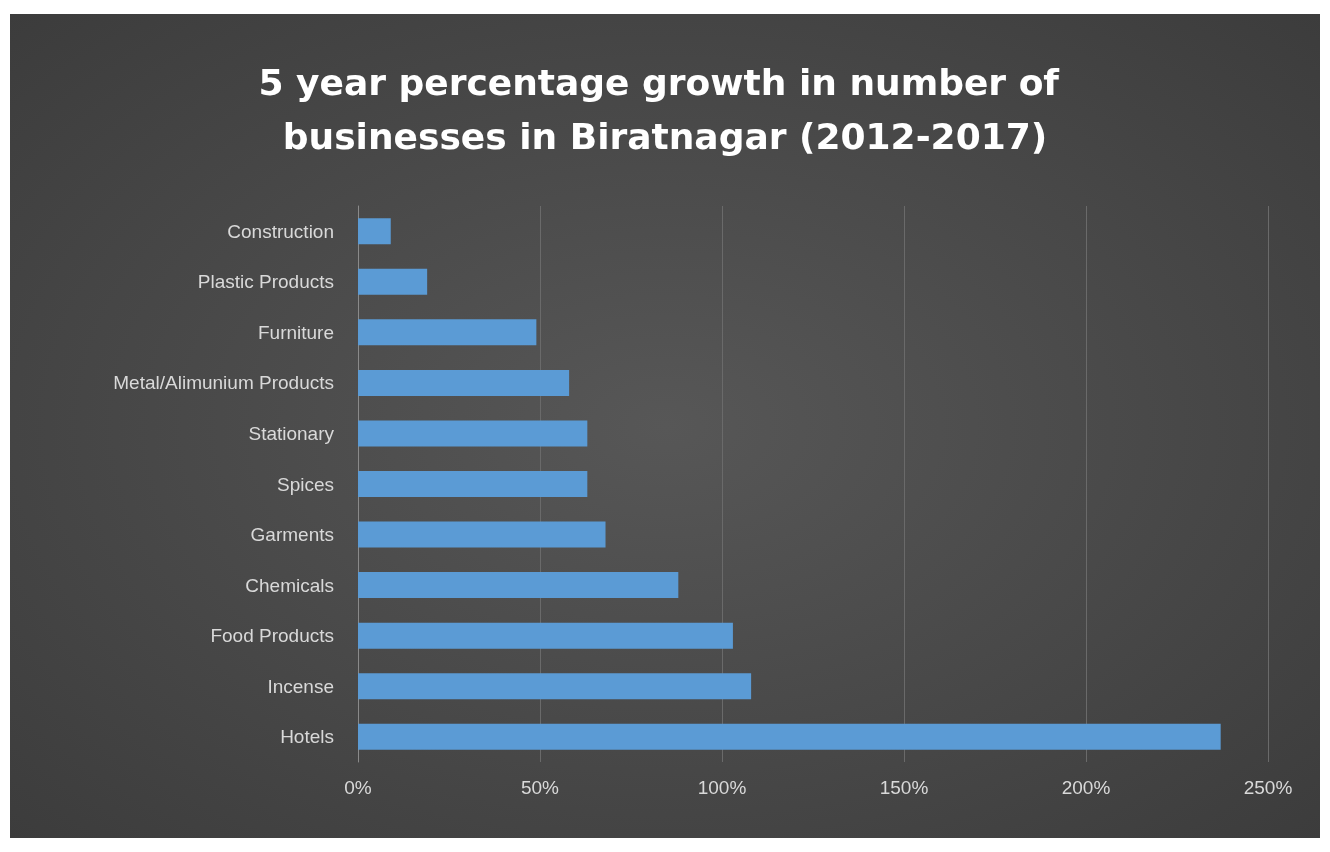  What do you see at coordinates (904, 787) in the screenshot?
I see `x-tick-label: 150%` at bounding box center [904, 787].